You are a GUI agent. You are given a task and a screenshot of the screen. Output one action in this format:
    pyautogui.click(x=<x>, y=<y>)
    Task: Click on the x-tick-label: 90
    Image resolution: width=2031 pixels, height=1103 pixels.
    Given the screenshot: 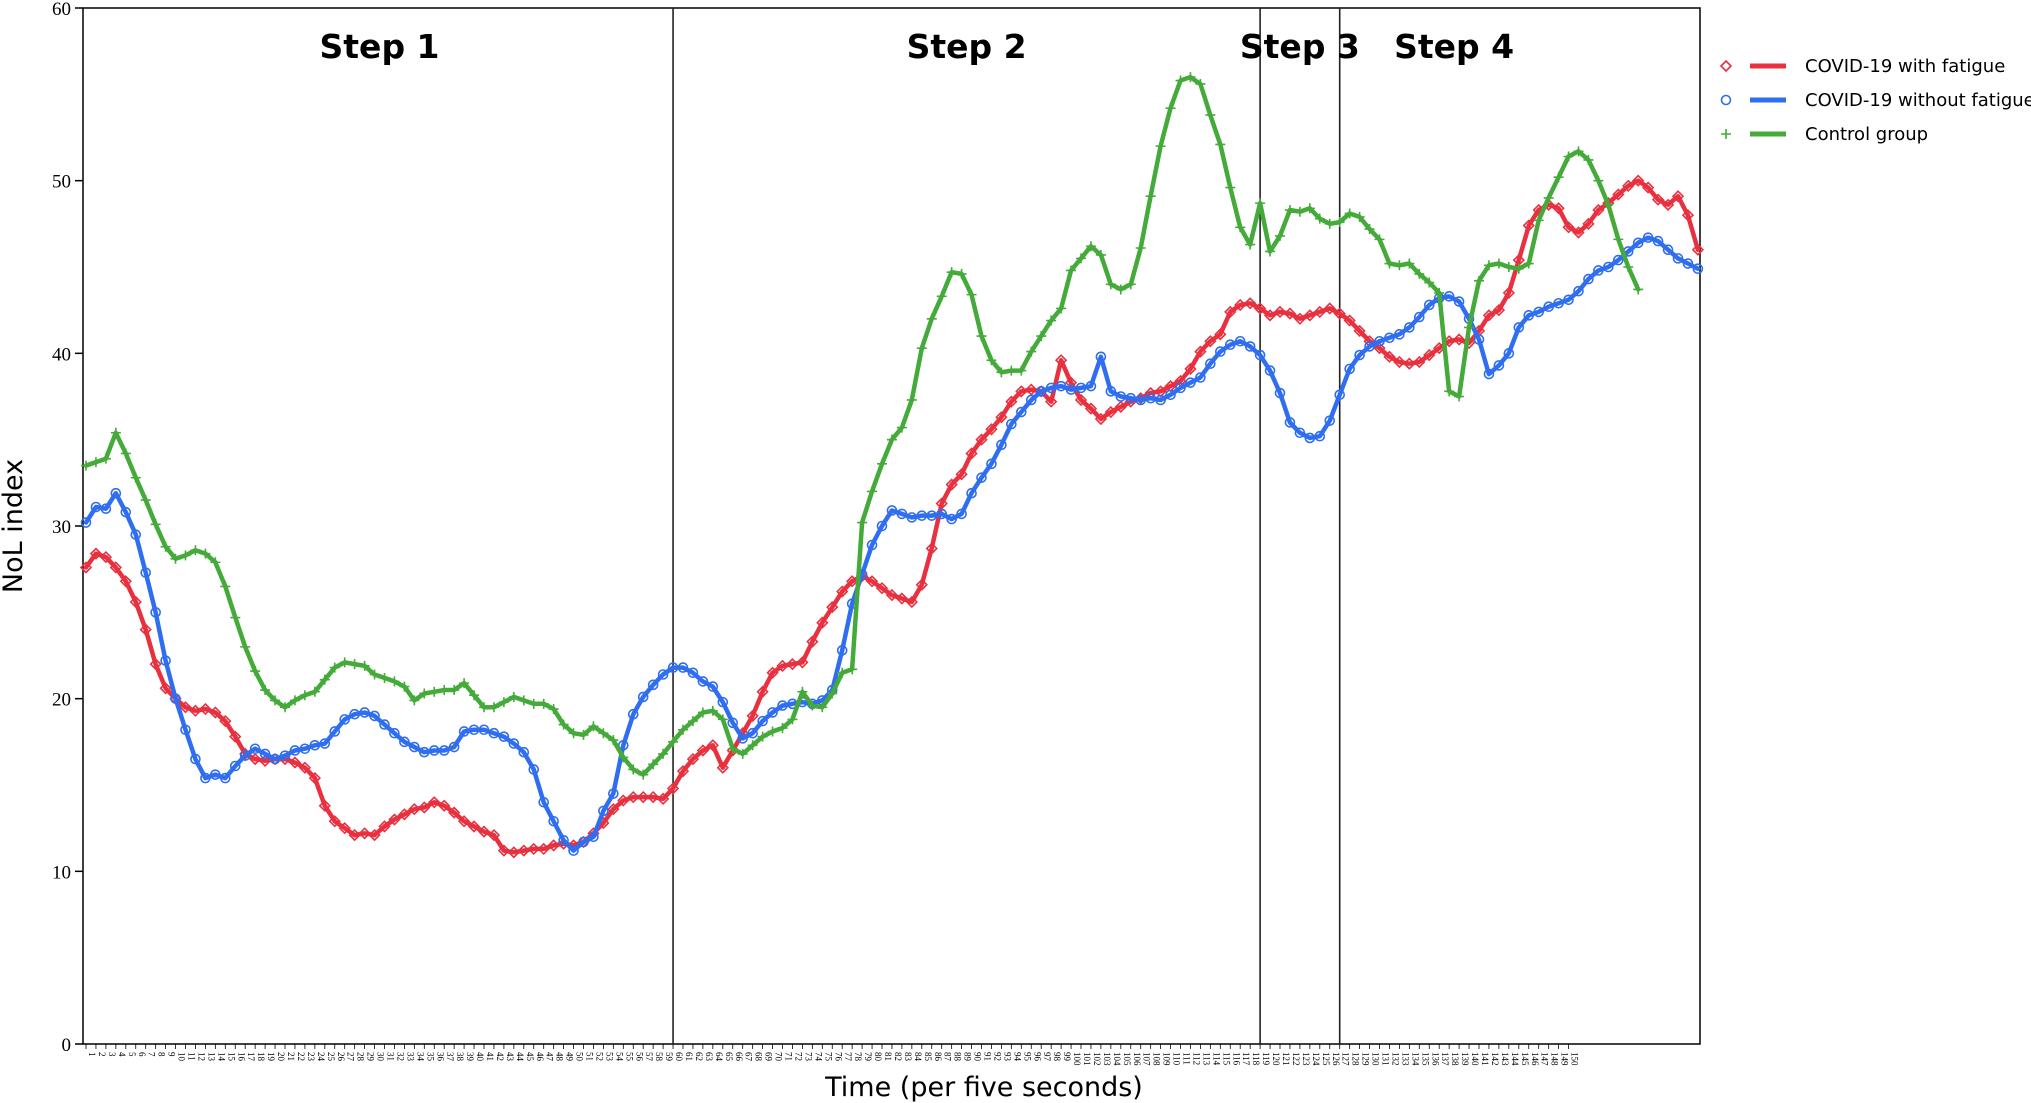 What is the action you would take?
    pyautogui.click(x=978, y=1057)
    